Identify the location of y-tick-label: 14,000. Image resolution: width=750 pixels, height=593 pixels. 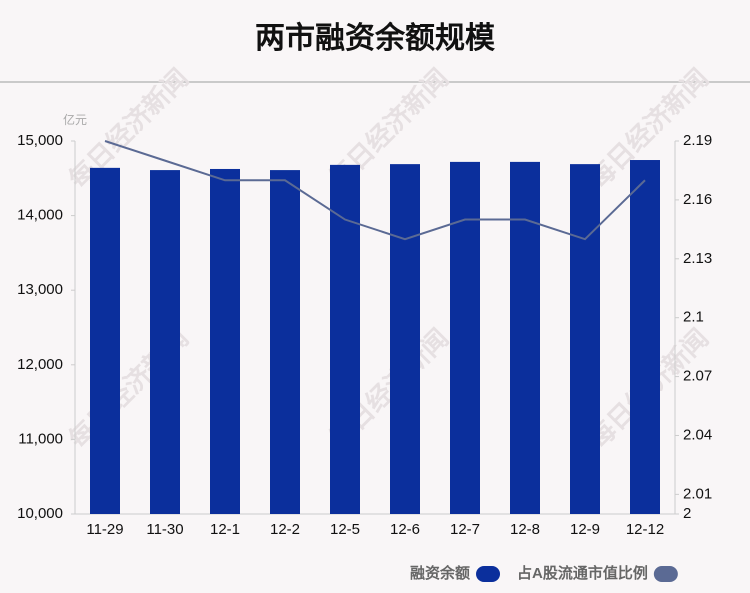
(40, 215).